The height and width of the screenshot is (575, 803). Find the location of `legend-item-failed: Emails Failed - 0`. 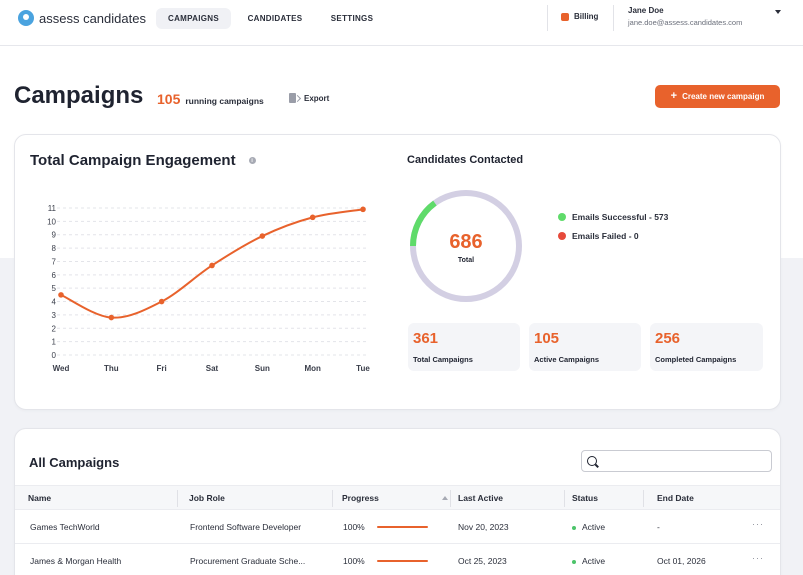

legend-item-failed: Emails Failed - 0 is located at coordinates (613, 236).